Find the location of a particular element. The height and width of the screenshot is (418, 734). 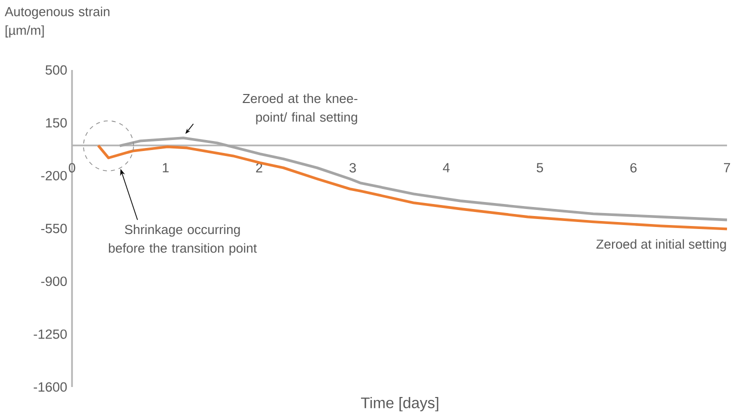

y-tick-label: -900 is located at coordinates (54, 281).